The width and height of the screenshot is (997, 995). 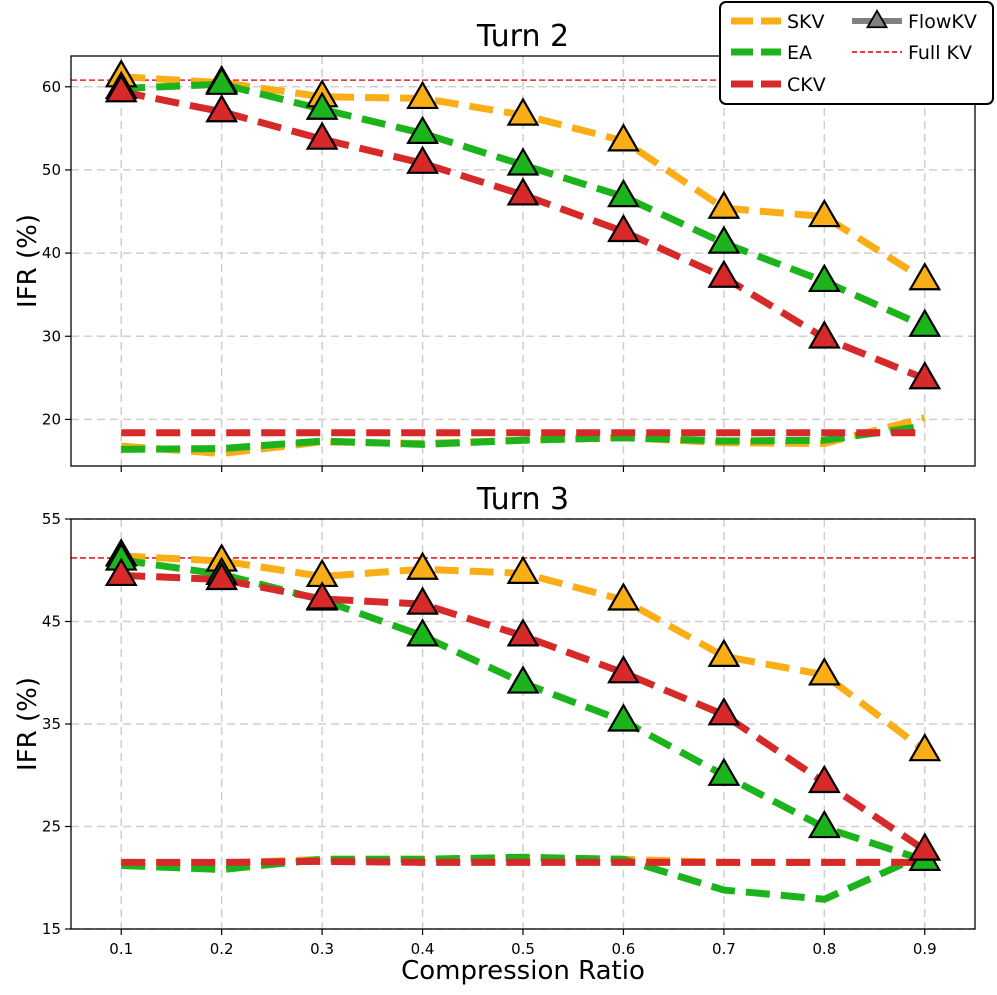 I want to click on turn-3-y-tick-label: 45, so click(x=51, y=622).